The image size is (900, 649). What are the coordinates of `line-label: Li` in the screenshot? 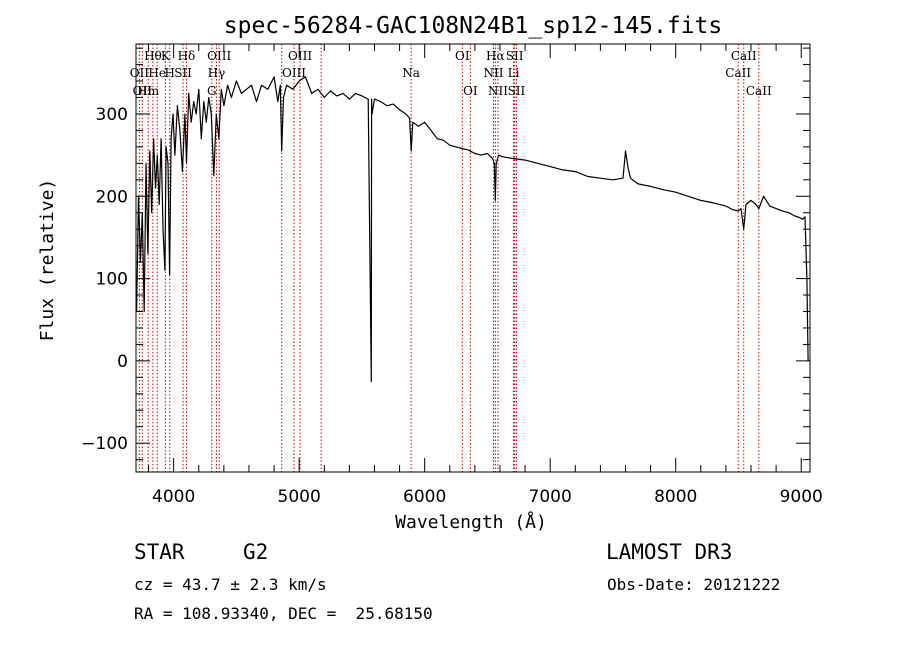 It's located at (514, 73).